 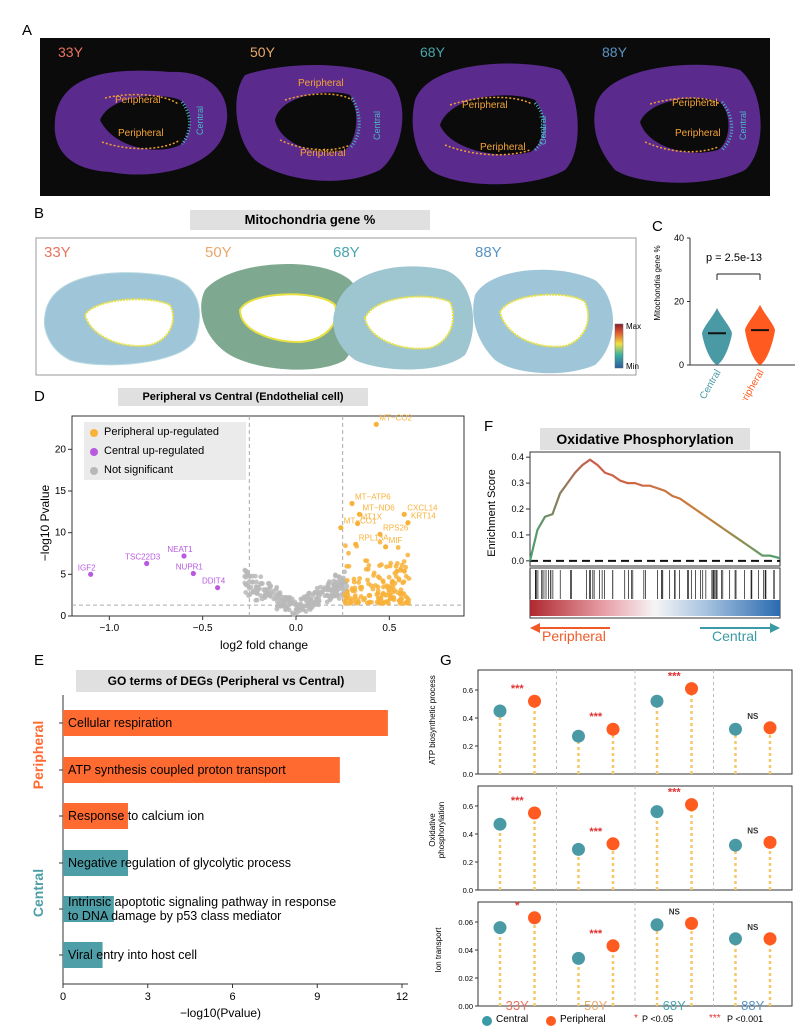 What do you see at coordinates (221, 1013) in the screenshot?
I see `go-xlabel: −log10(Pvalue)` at bounding box center [221, 1013].